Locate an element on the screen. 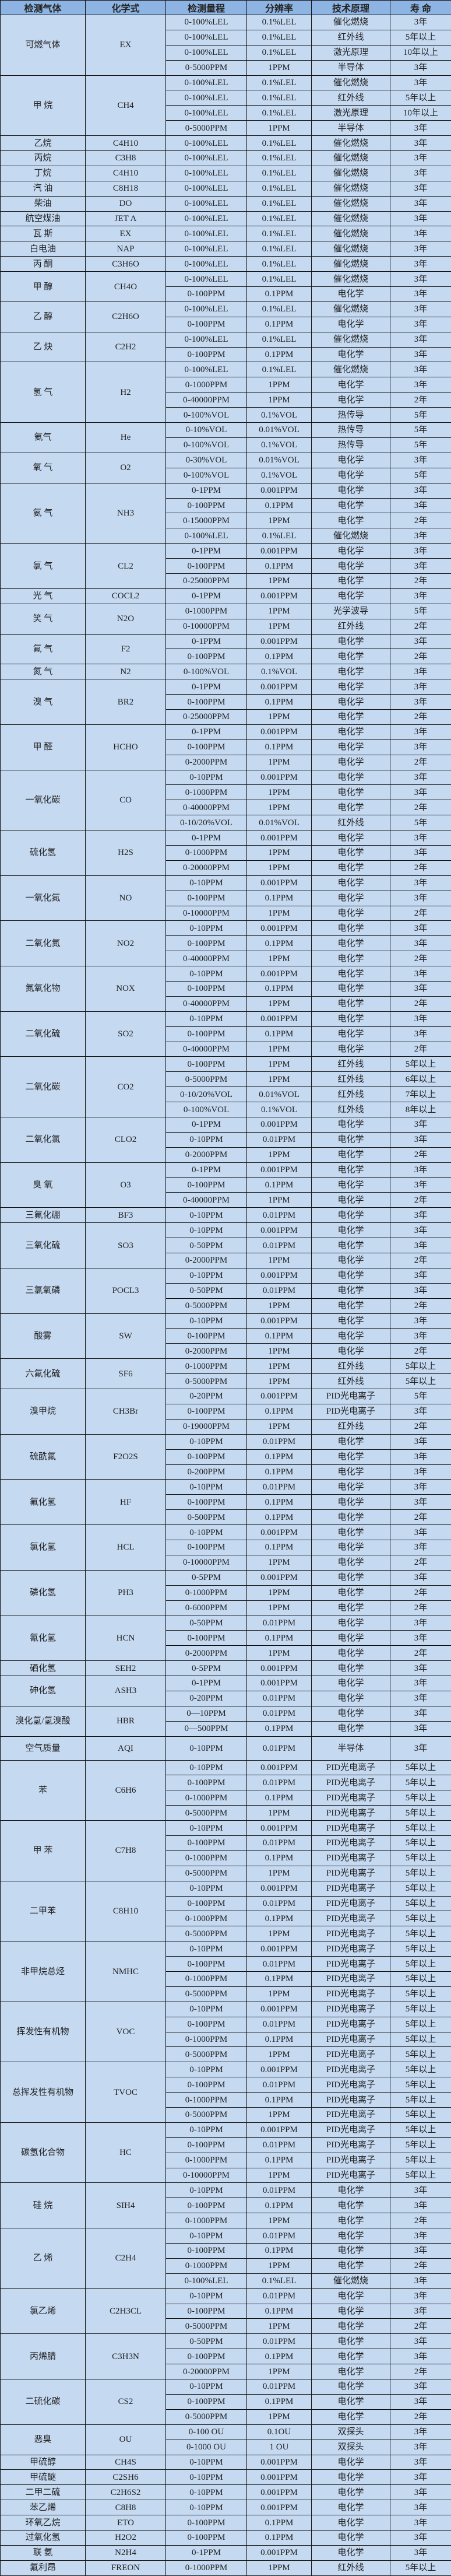 Image resolution: width=451 pixels, height=2576 pixels. gas-name-cell: 丙烷 is located at coordinates (43, 158).